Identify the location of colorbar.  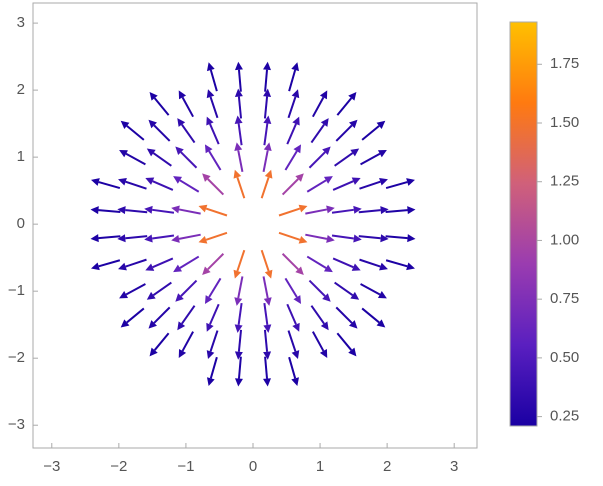
(523, 224).